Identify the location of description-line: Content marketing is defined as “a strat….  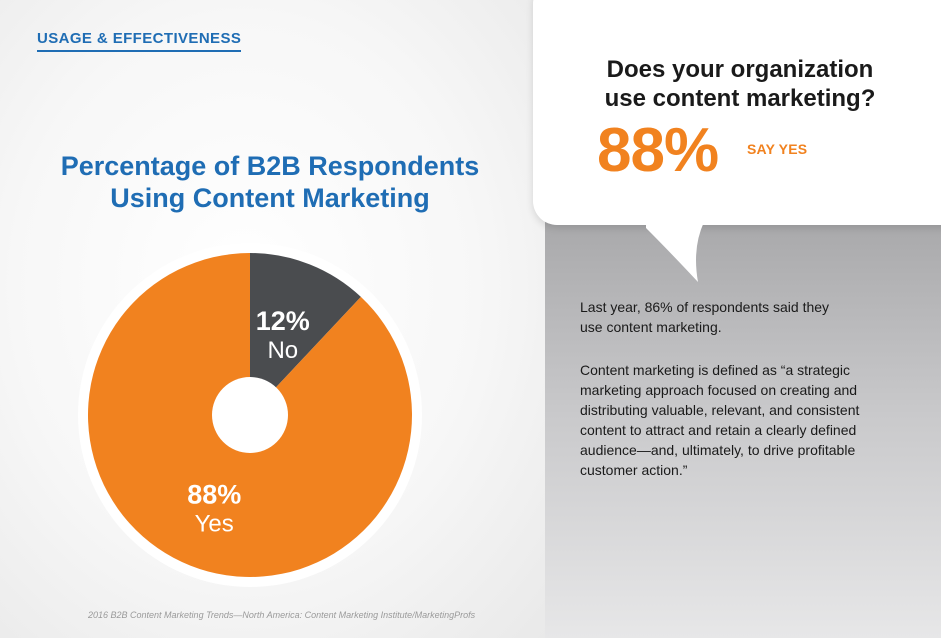
(715, 370).